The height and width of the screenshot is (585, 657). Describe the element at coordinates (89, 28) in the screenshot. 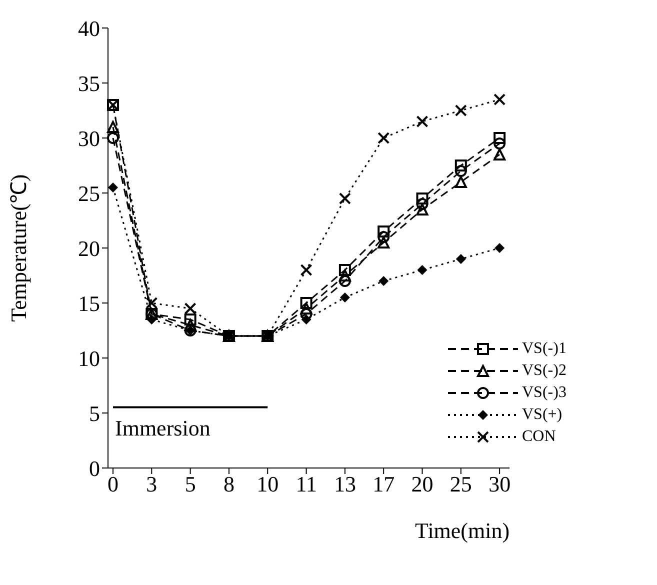

I see `y-tick-label: 40` at that location.